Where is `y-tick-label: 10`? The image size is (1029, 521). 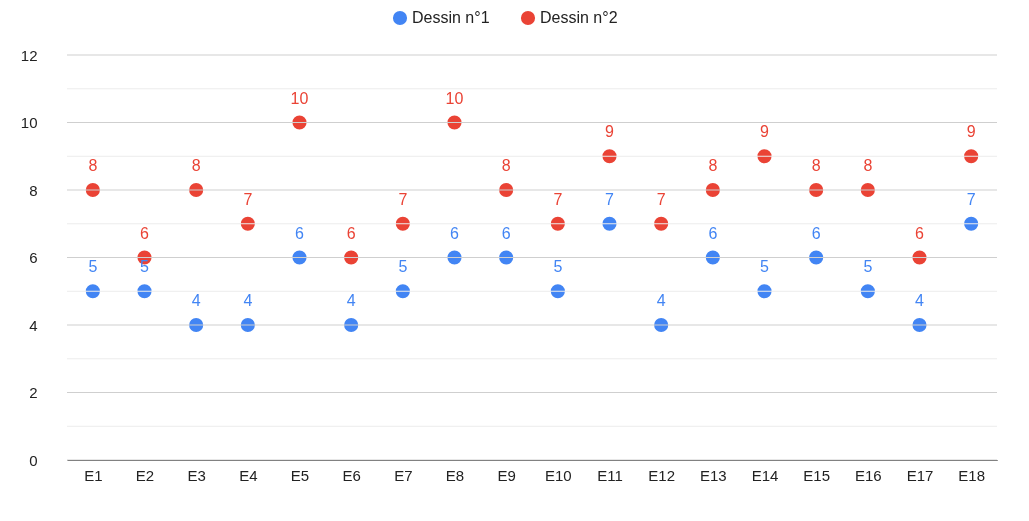 y-tick-label: 10 is located at coordinates (29, 122).